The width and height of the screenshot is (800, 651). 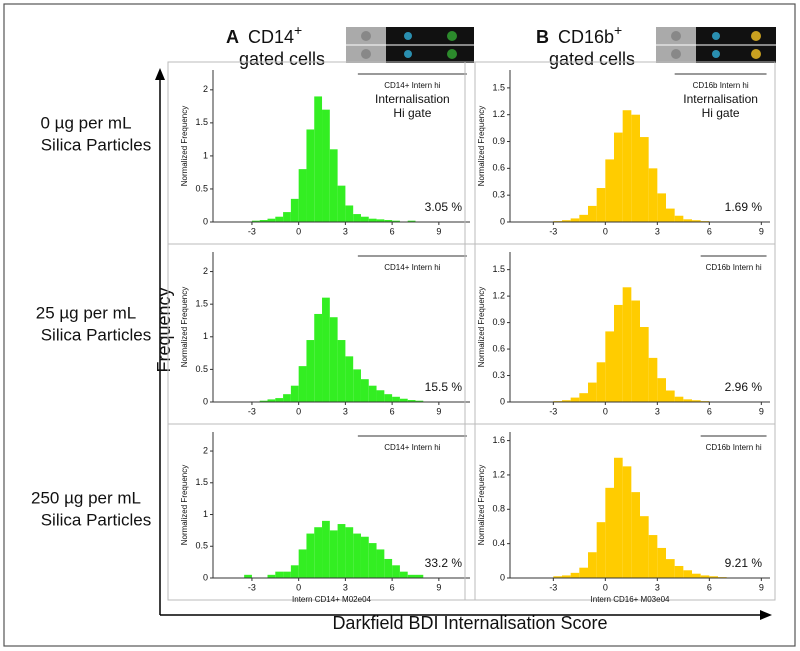 What do you see at coordinates (630, 599) in the screenshot?
I see `x-axis-label: Intern CD16+ M03e04` at bounding box center [630, 599].